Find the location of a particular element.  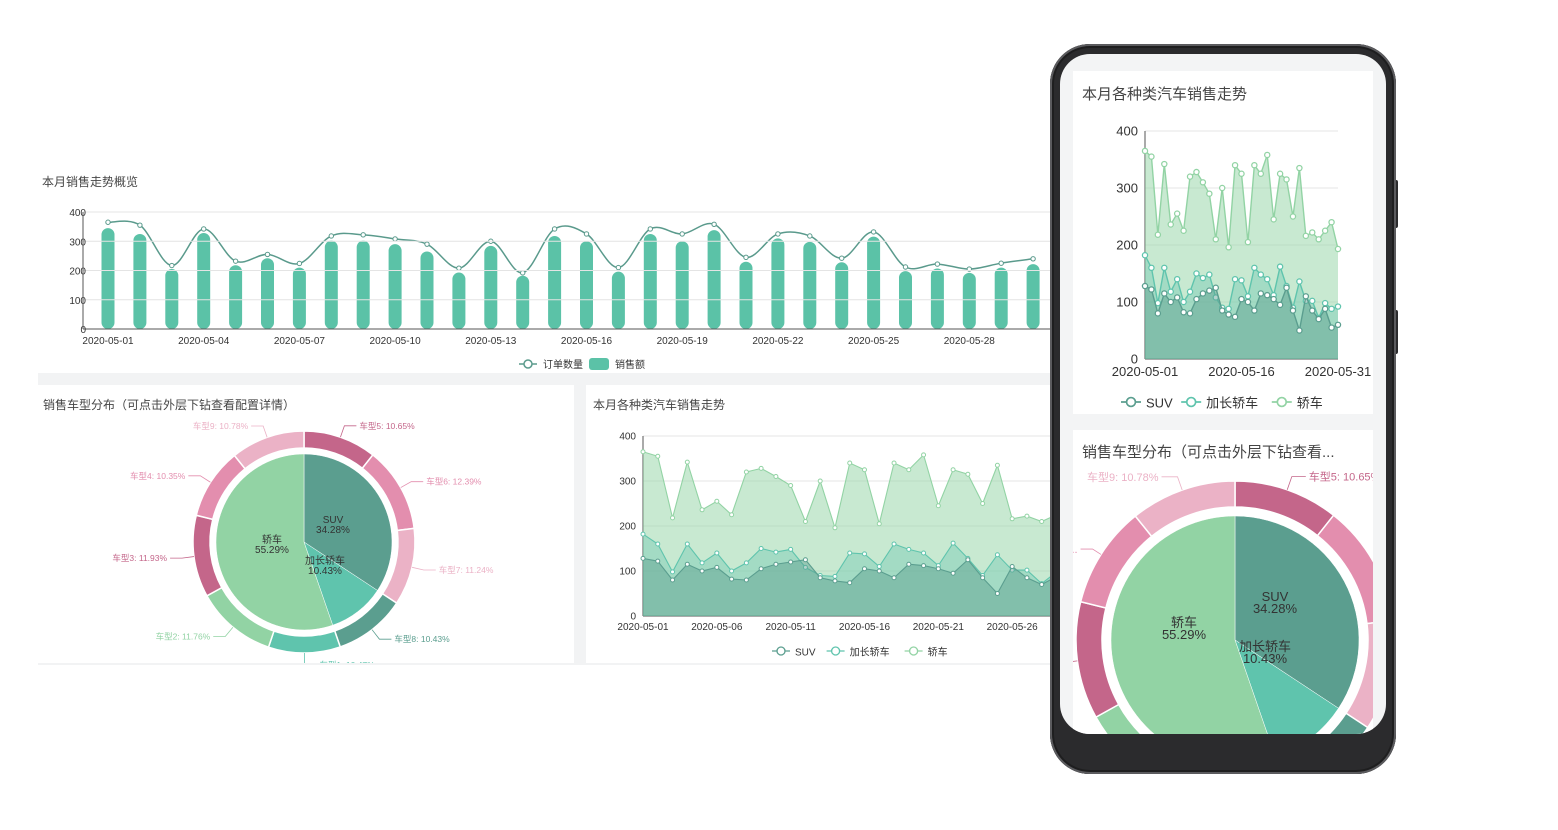

area-ytick: 100 is located at coordinates (627, 571).